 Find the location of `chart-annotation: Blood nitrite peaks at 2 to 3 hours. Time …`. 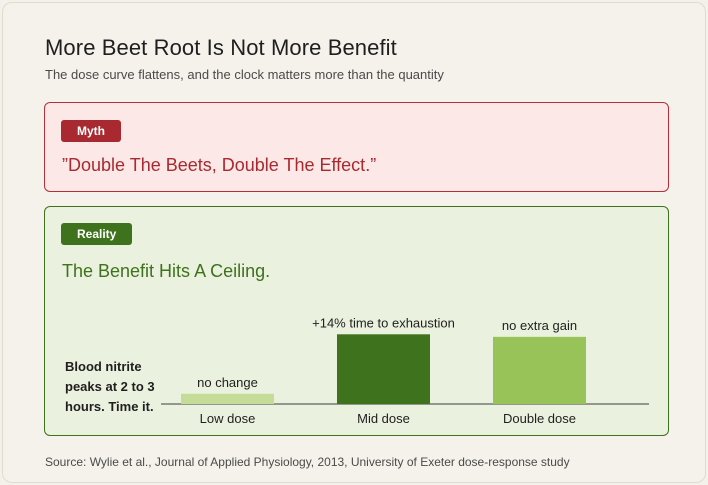

chart-annotation: Blood nitrite peaks at 2 to 3 hours. Time … is located at coordinates (110, 386).